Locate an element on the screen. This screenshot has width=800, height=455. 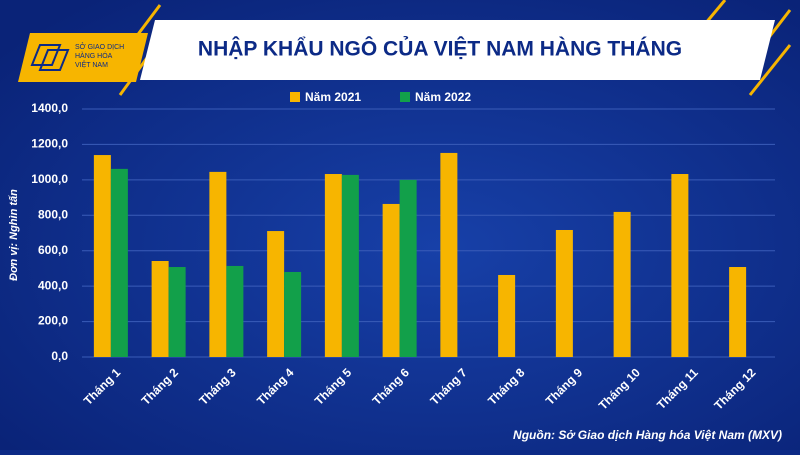
legend-label: Năm 2021 is located at coordinates (333, 97).